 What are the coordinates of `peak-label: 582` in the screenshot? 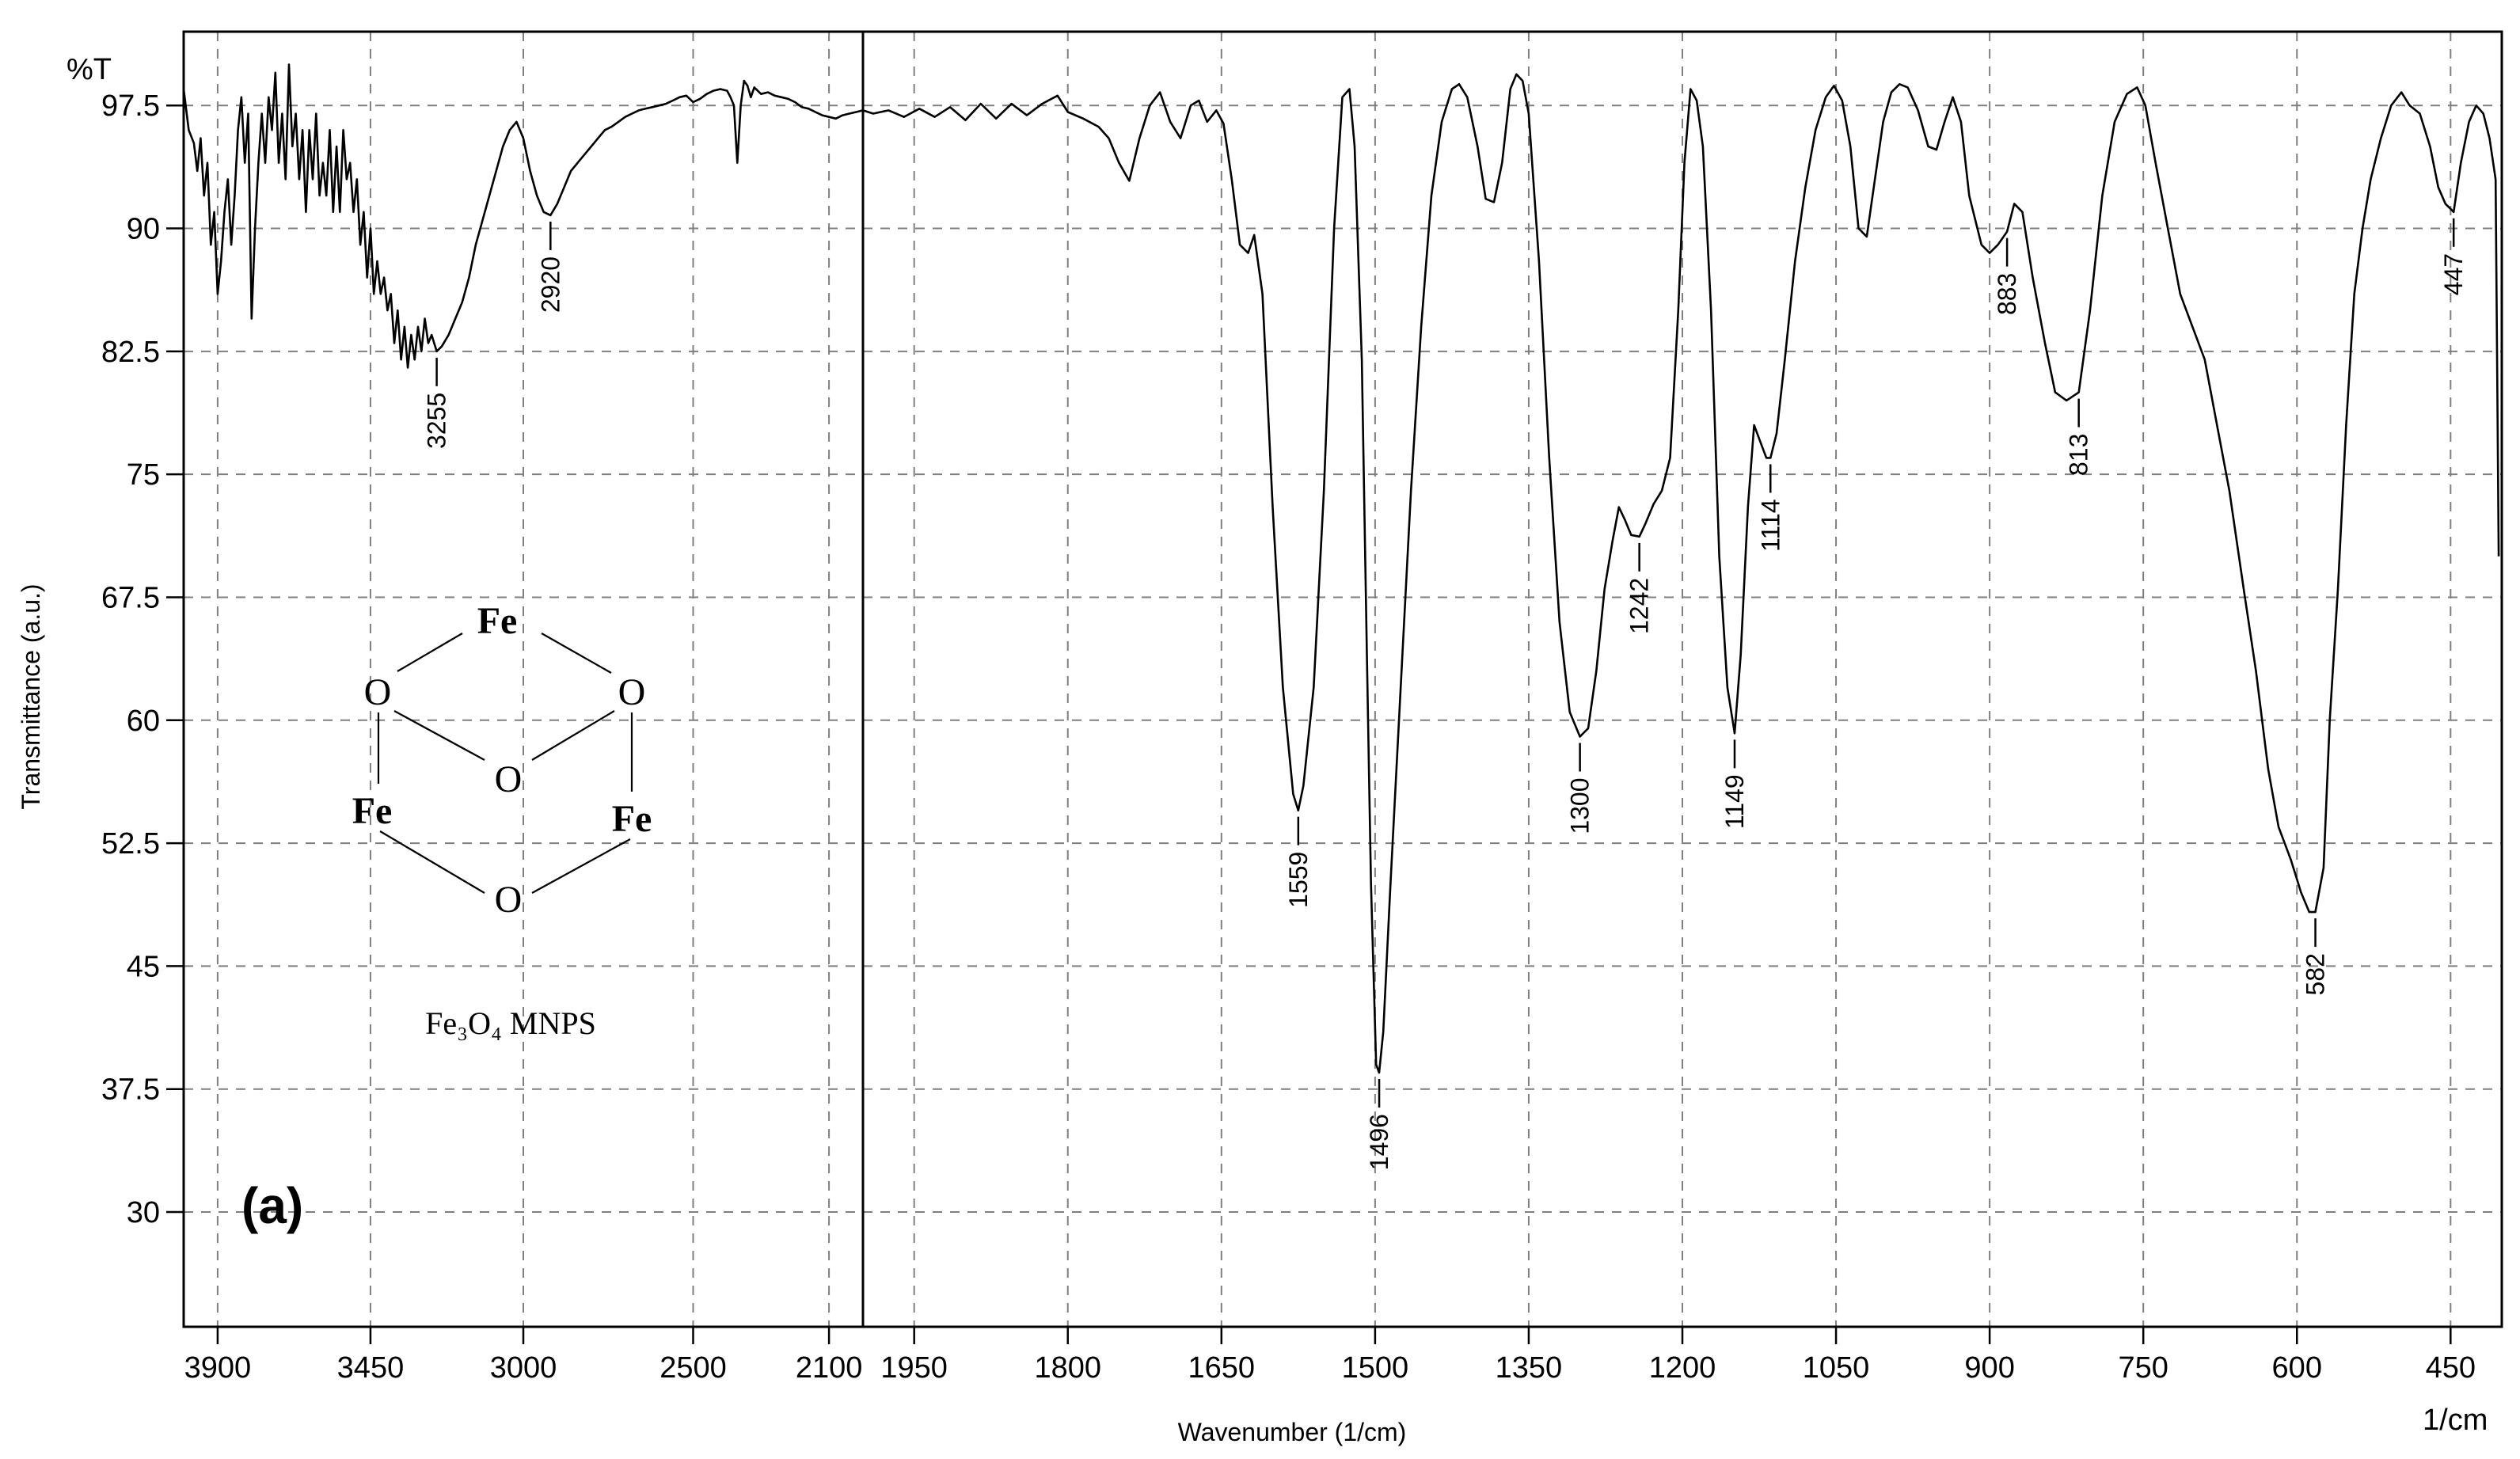 It's located at (2315, 974).